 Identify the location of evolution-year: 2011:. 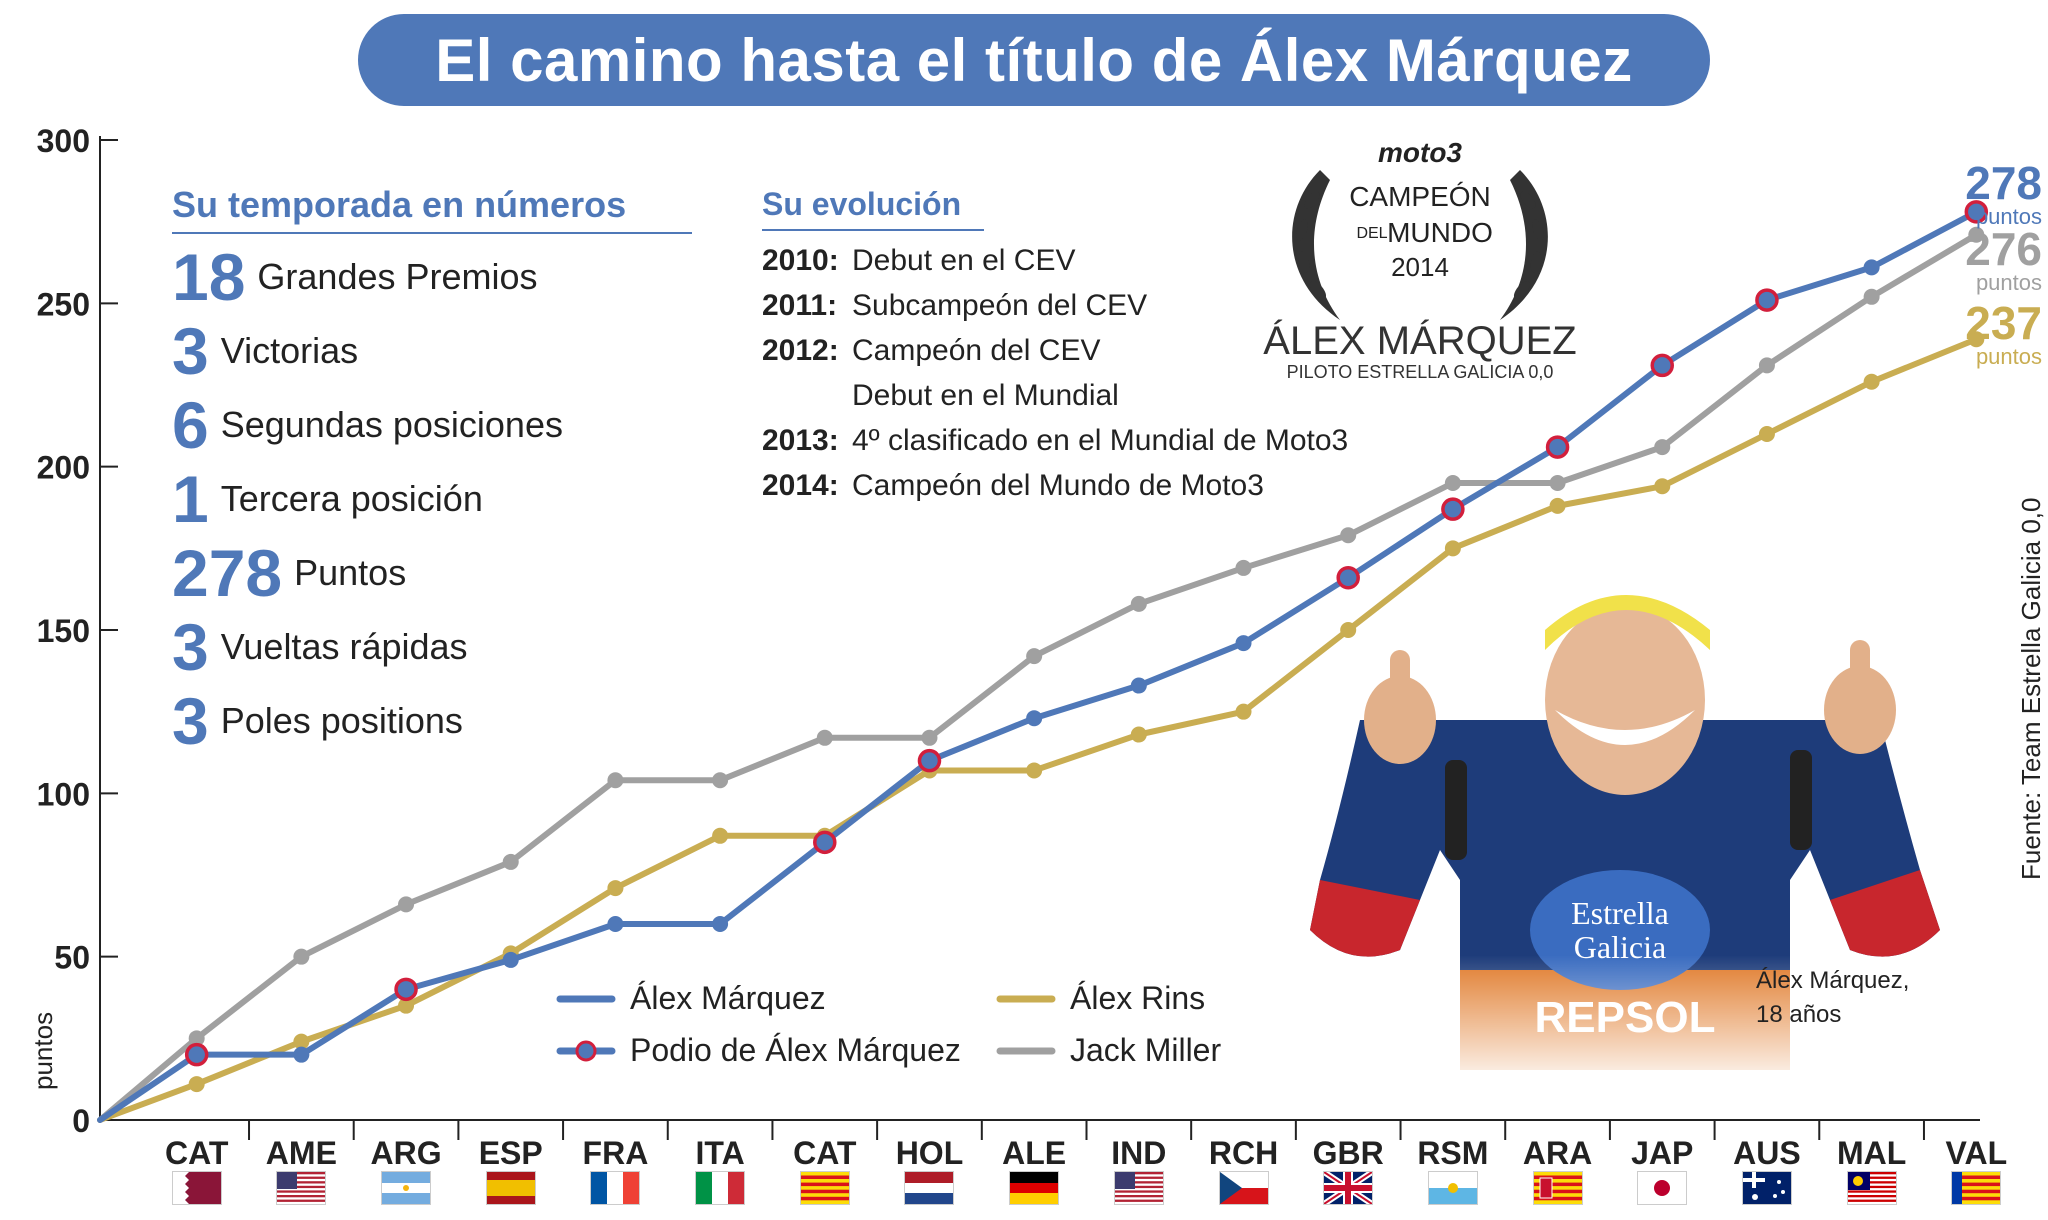
(800, 305).